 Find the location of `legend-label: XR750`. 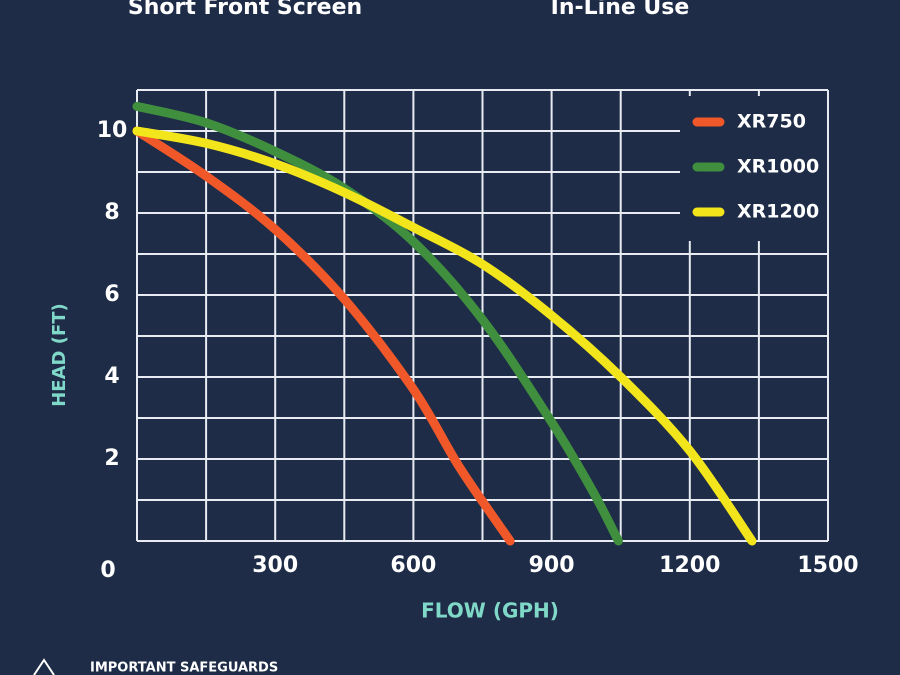

legend-label: XR750 is located at coordinates (771, 122).